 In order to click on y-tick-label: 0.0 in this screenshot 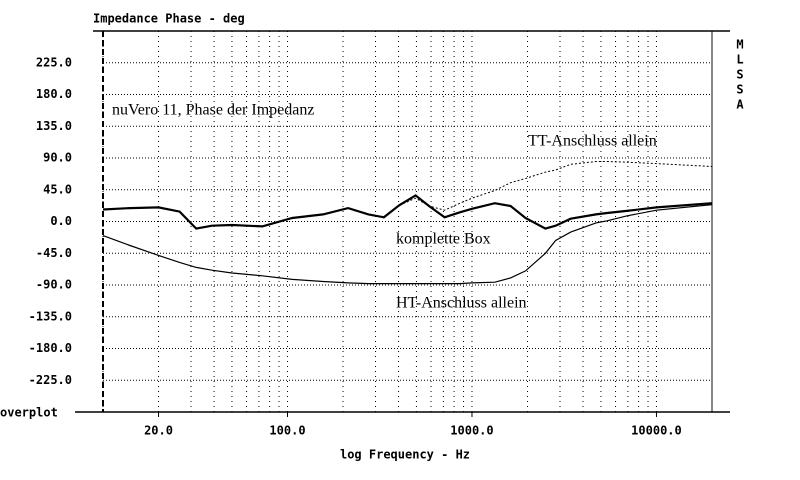, I will do `click(61, 221)`.